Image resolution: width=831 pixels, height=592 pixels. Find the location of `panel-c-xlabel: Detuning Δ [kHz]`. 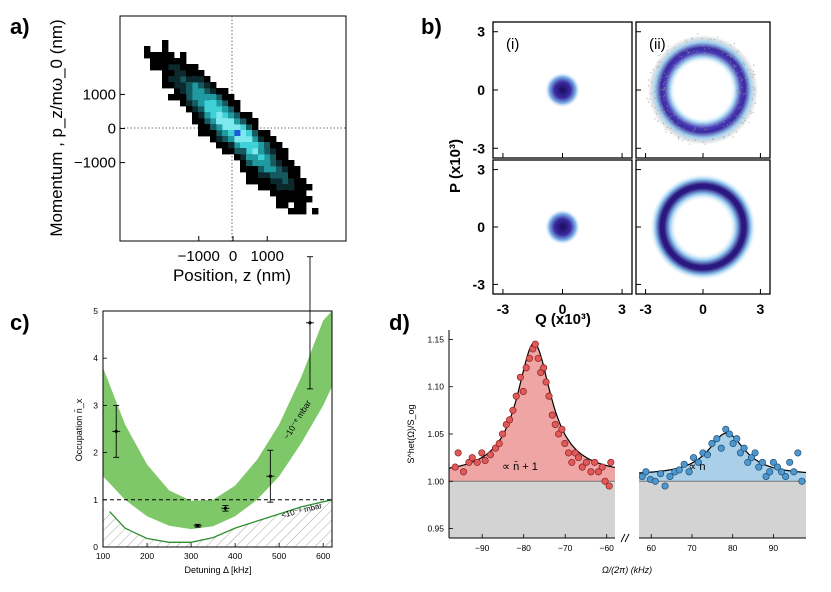

panel-c-xlabel: Detuning Δ [kHz] is located at coordinates (217, 570).